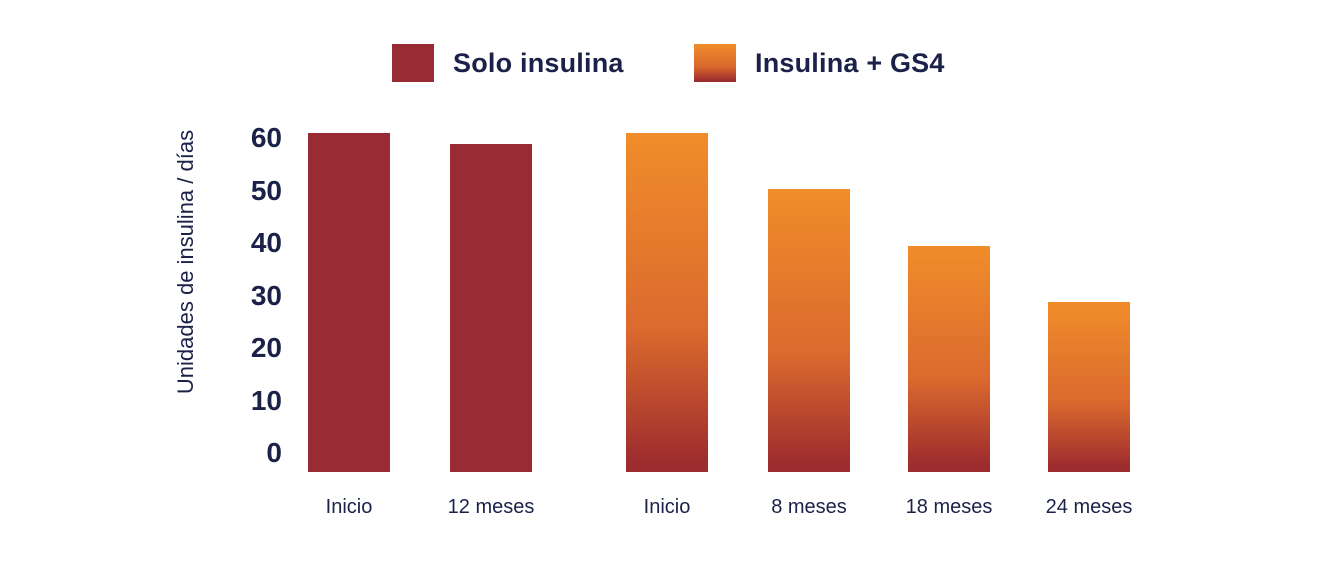 This screenshot has width=1320, height=578. I want to click on bar-insulina-gs4-inicio, so click(667, 302).